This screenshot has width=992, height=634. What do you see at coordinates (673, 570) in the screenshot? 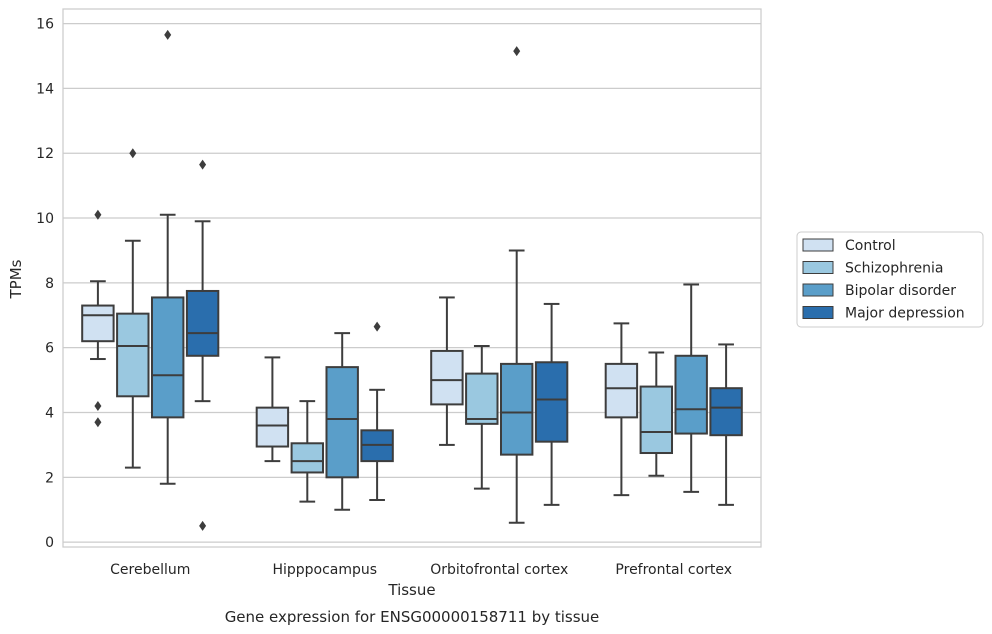
I see `x-tick-label: Prefrontal cortex` at bounding box center [673, 570].